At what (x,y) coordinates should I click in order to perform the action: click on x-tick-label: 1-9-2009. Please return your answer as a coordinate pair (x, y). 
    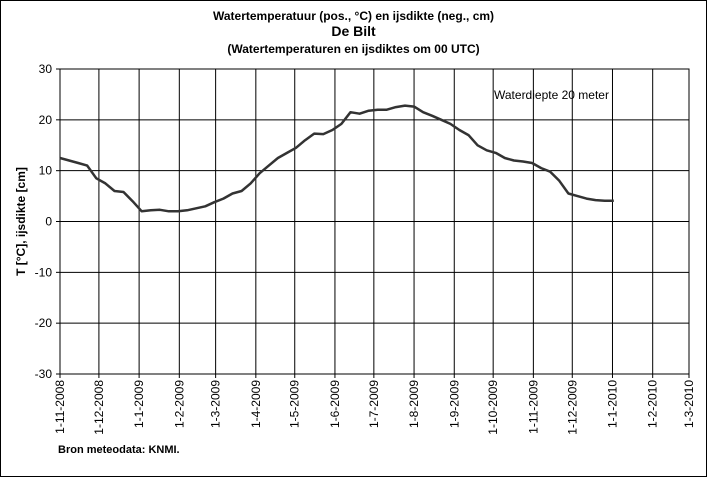
    Looking at the image, I should click on (454, 404).